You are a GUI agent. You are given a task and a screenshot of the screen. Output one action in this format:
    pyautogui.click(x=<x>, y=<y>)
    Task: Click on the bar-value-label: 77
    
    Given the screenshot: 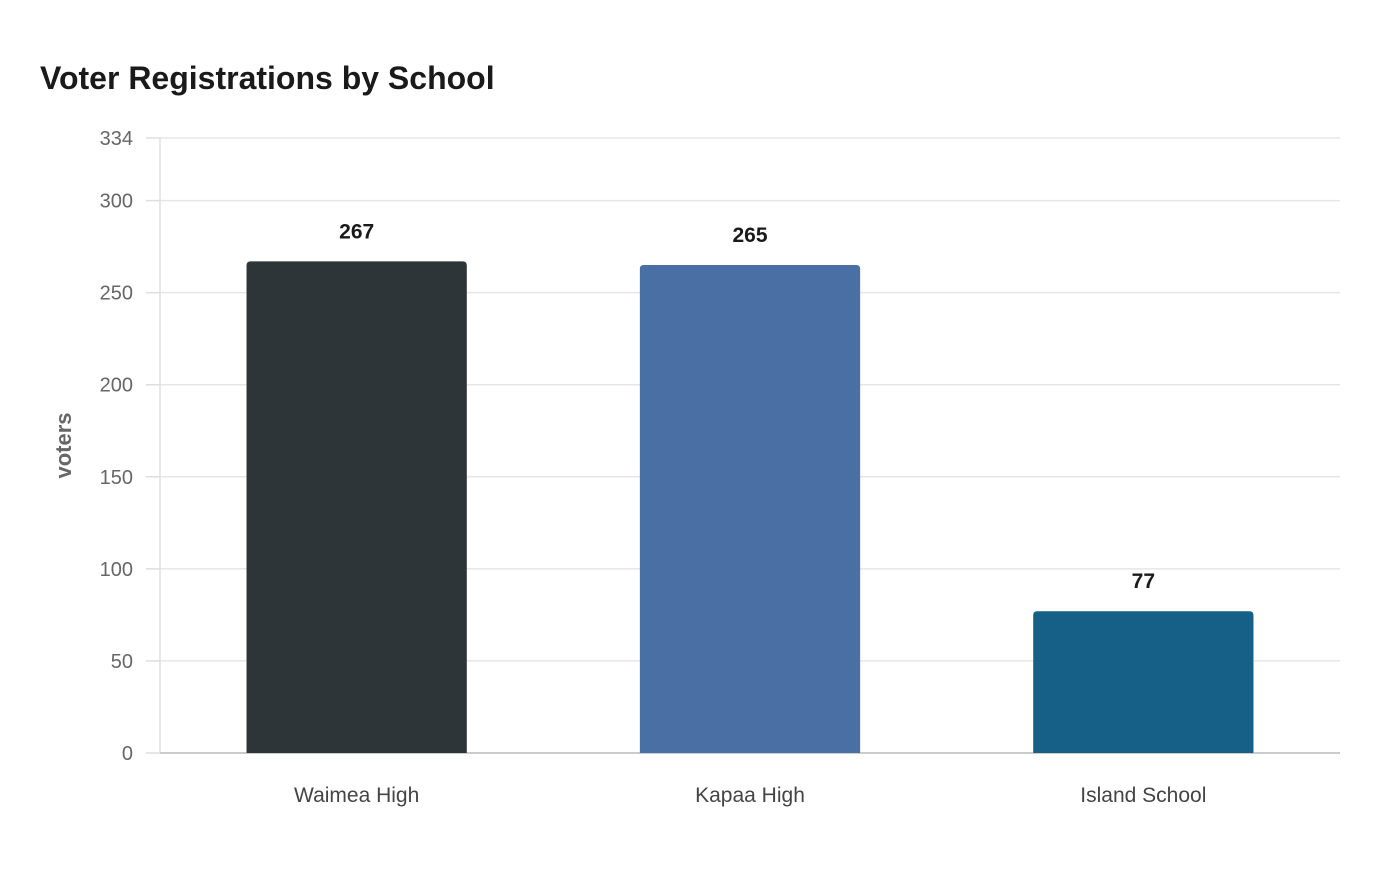 What is the action you would take?
    pyautogui.click(x=1143, y=581)
    